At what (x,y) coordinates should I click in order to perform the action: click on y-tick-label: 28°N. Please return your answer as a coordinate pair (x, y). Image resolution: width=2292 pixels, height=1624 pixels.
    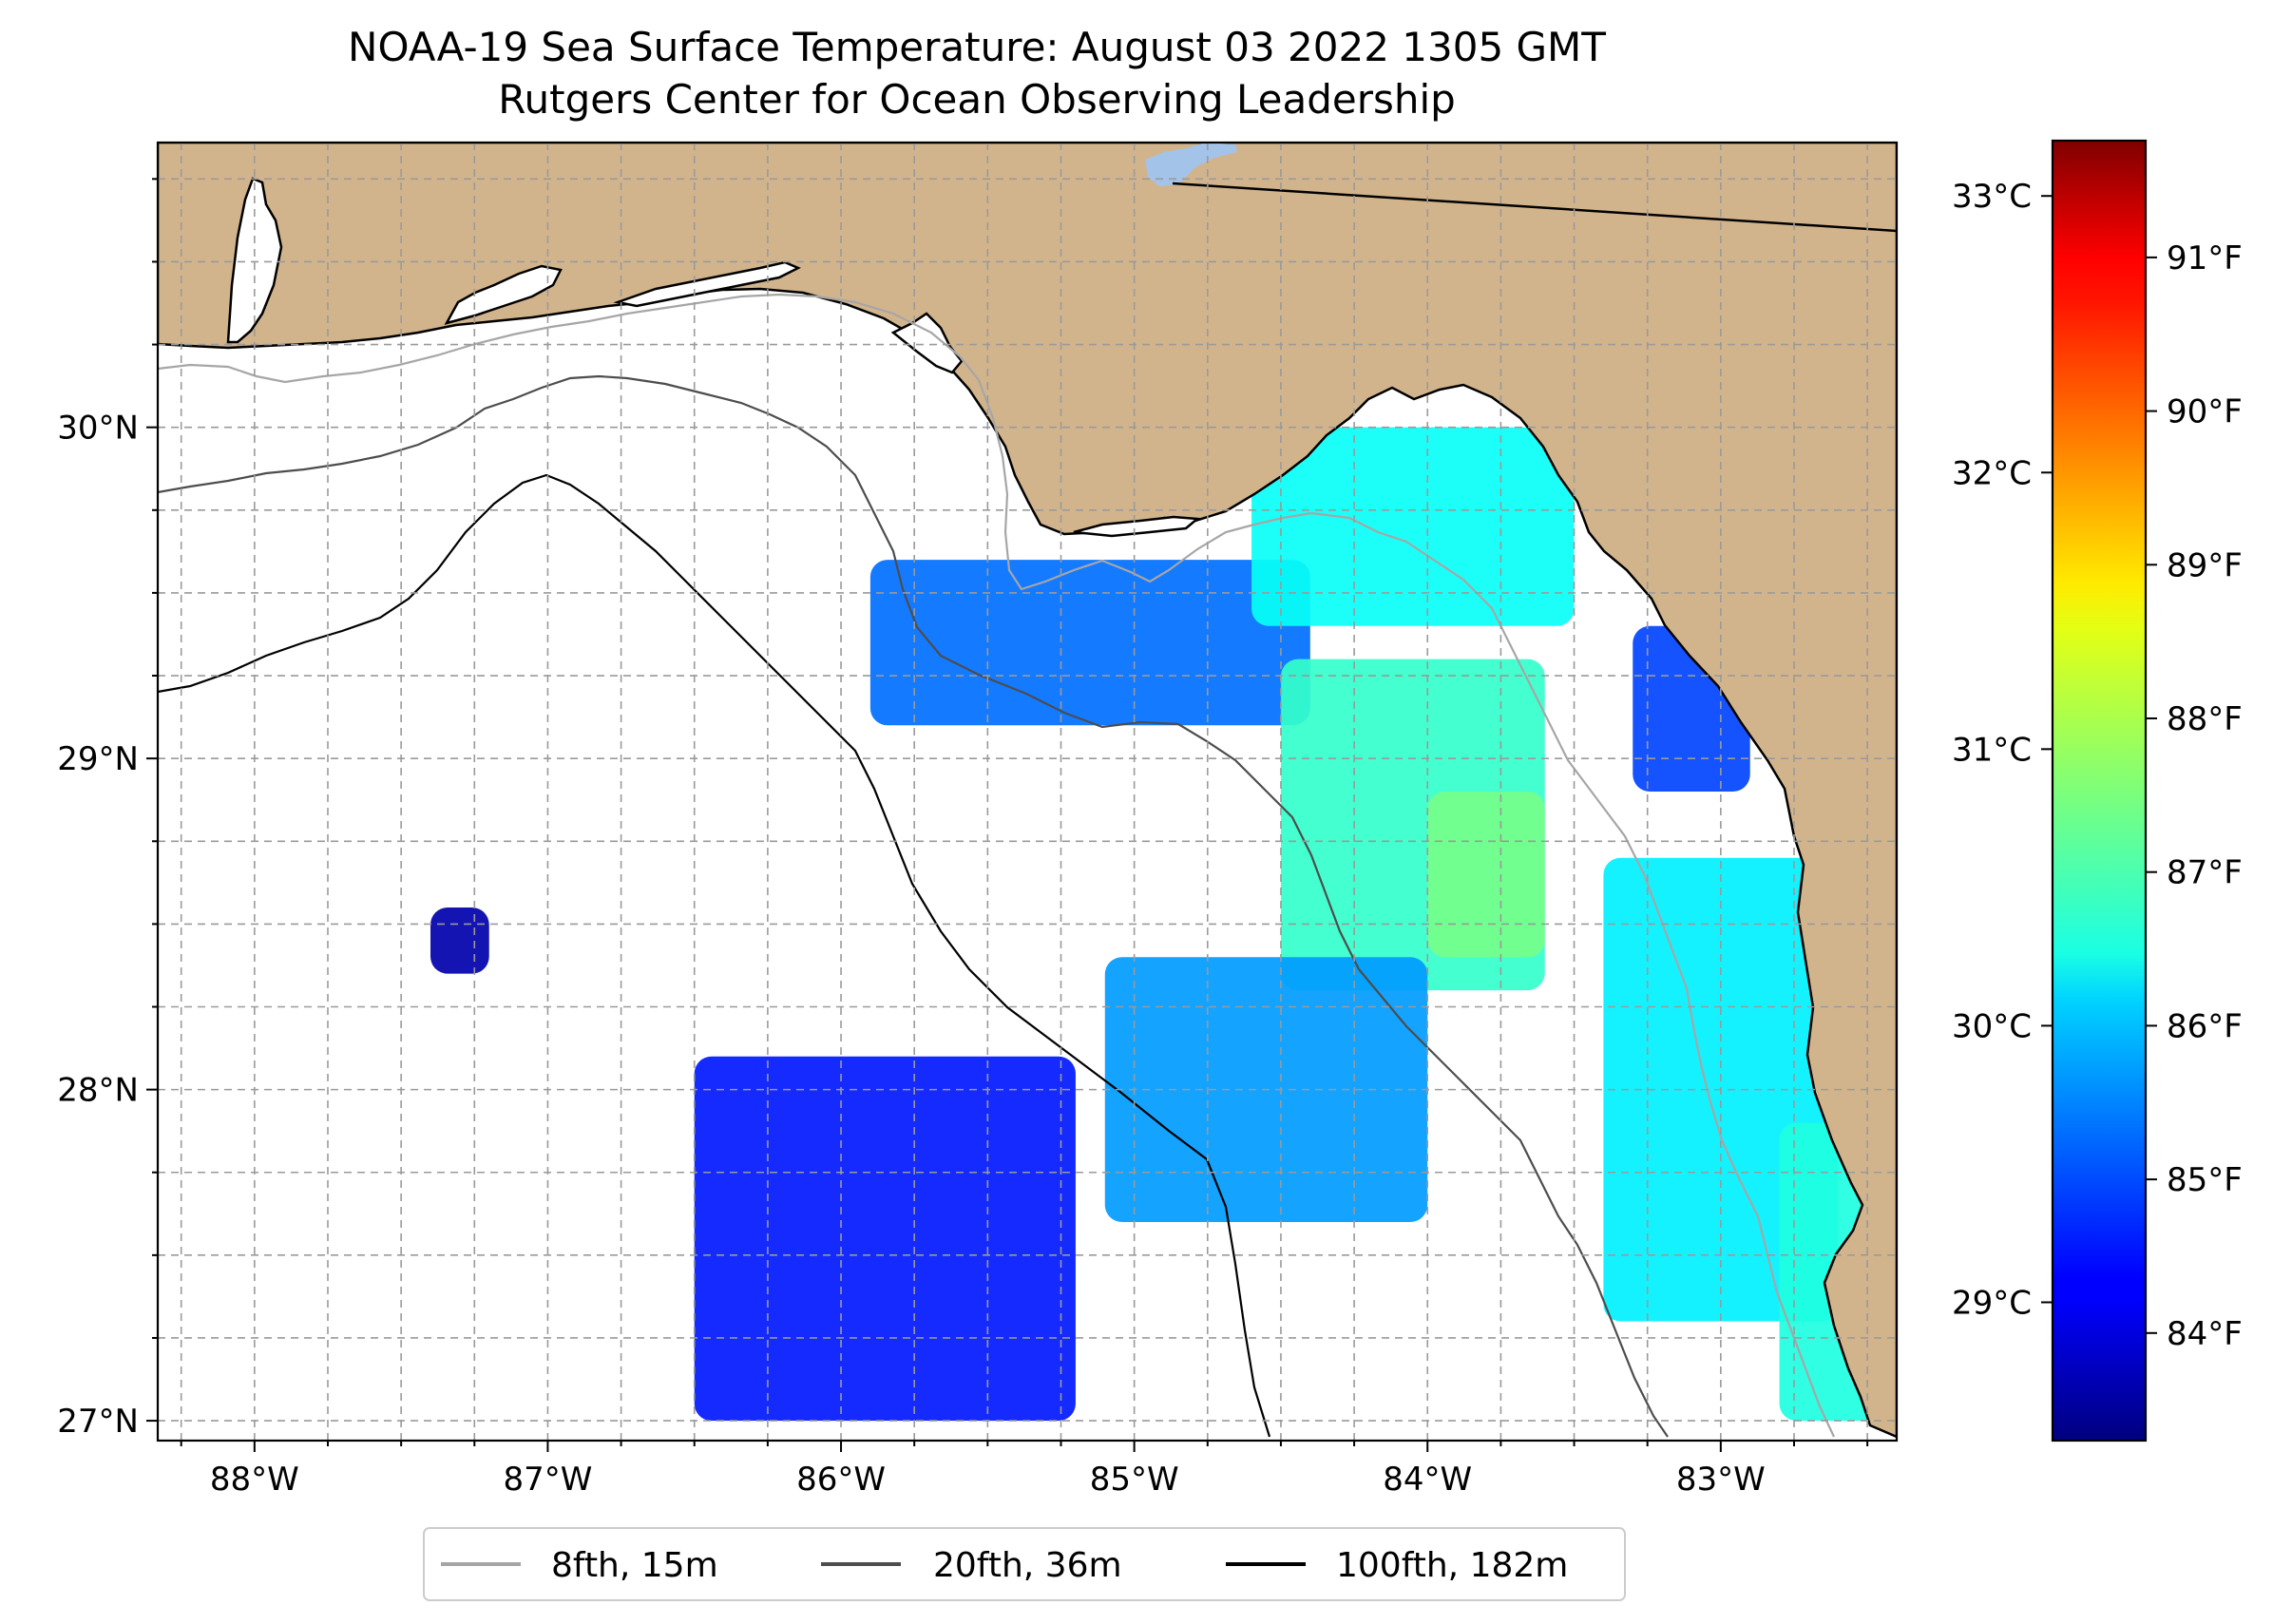
    Looking at the image, I should click on (98, 1091).